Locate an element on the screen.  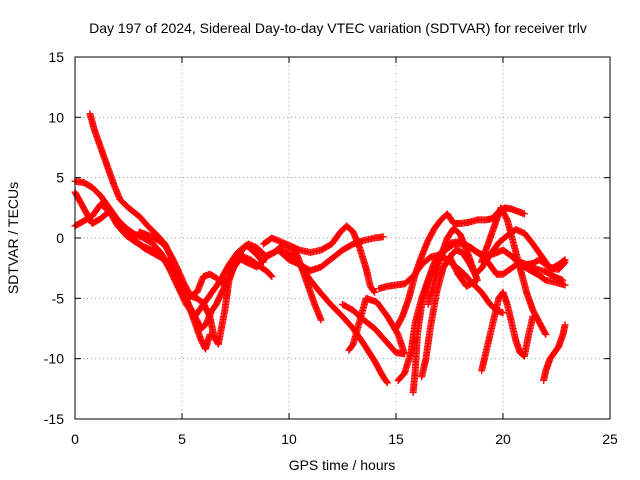
series-arc9 is located at coordinates (374, 326).